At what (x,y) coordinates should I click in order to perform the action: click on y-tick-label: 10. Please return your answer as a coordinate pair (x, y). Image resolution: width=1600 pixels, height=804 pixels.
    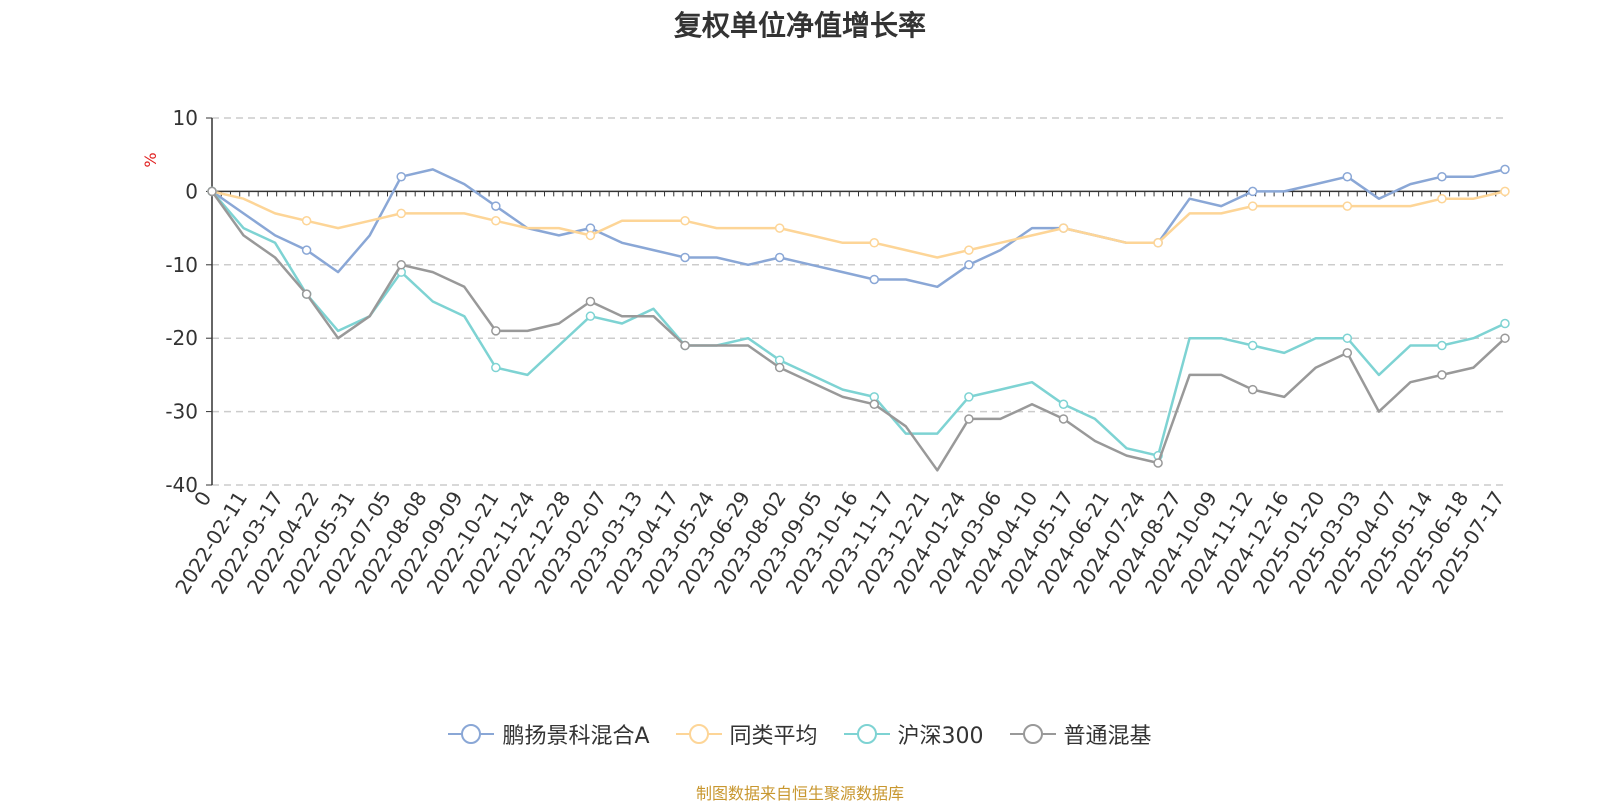
    Looking at the image, I should click on (185, 118).